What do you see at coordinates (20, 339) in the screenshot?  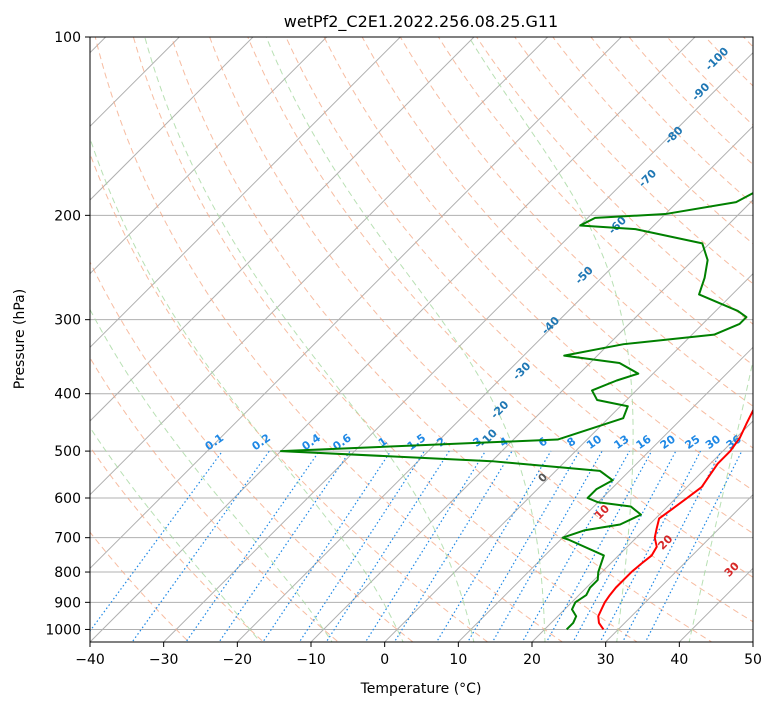 I see `y-axis-label: Pressure (hPa)` at bounding box center [20, 339].